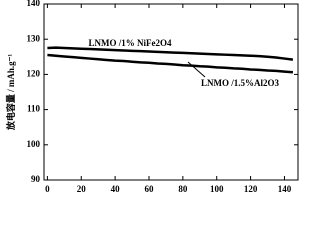 Image resolution: width=320 pixels, height=240 pixels. What do you see at coordinates (116, 189) in the screenshot?
I see `x-tick-label: 40` at bounding box center [116, 189].